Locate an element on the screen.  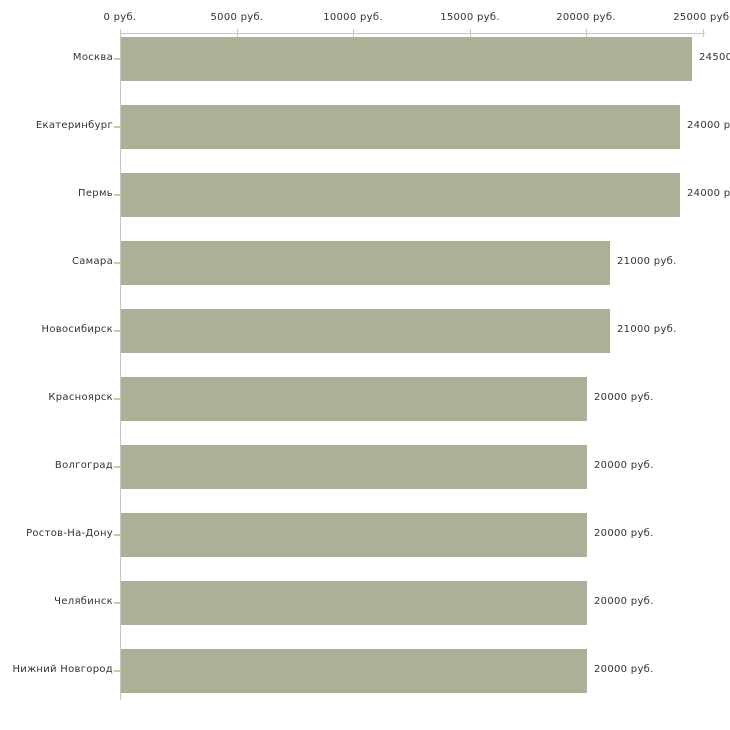
category-label: Екатеринбург is located at coordinates (74, 125).